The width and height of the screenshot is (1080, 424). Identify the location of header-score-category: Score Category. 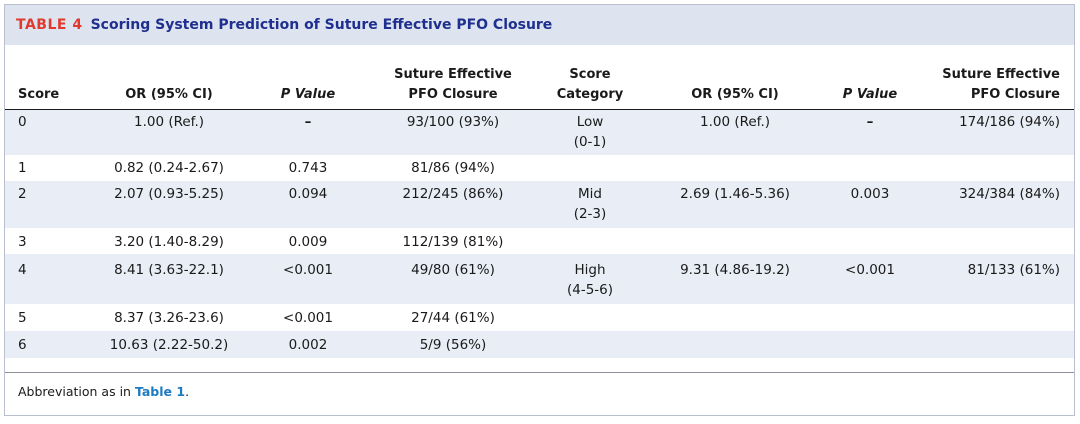
(590, 84).